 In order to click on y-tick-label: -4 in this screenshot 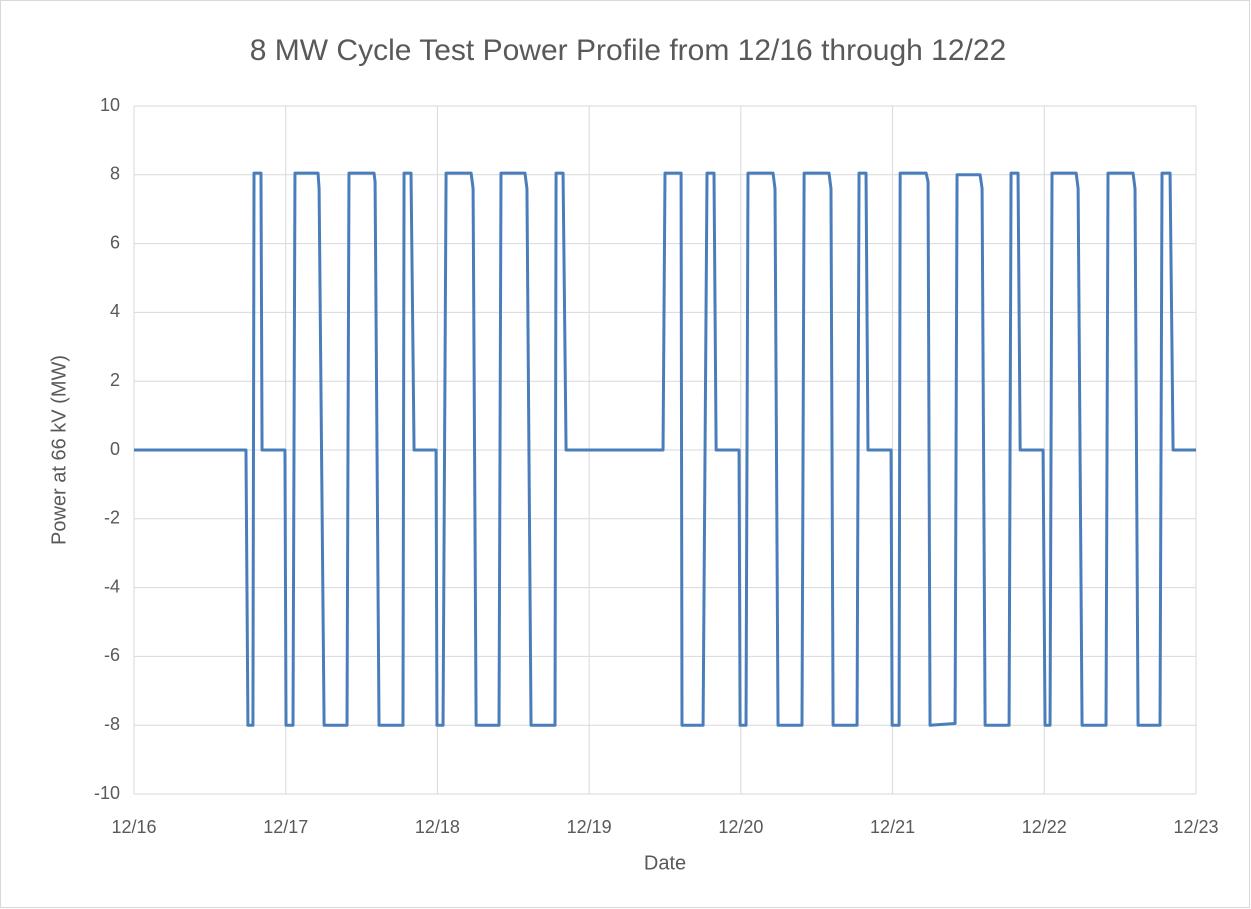, I will do `click(112, 586)`.